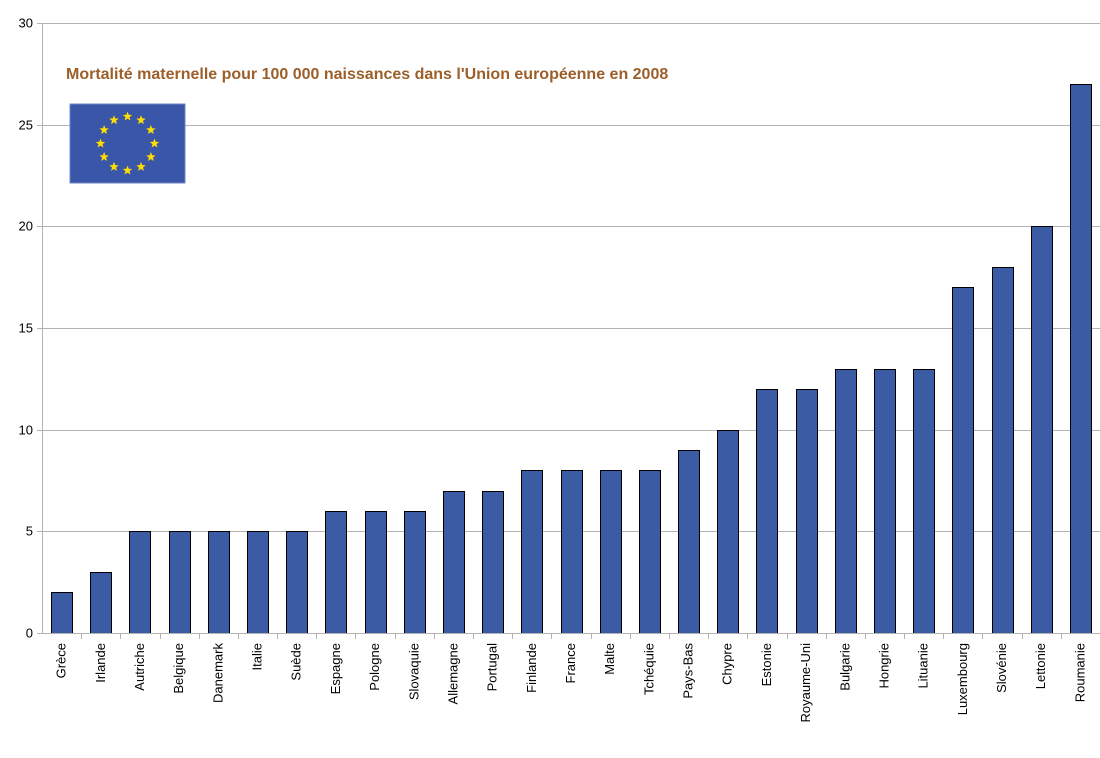  What do you see at coordinates (924, 502) in the screenshot?
I see `bar-lituanie` at bounding box center [924, 502].